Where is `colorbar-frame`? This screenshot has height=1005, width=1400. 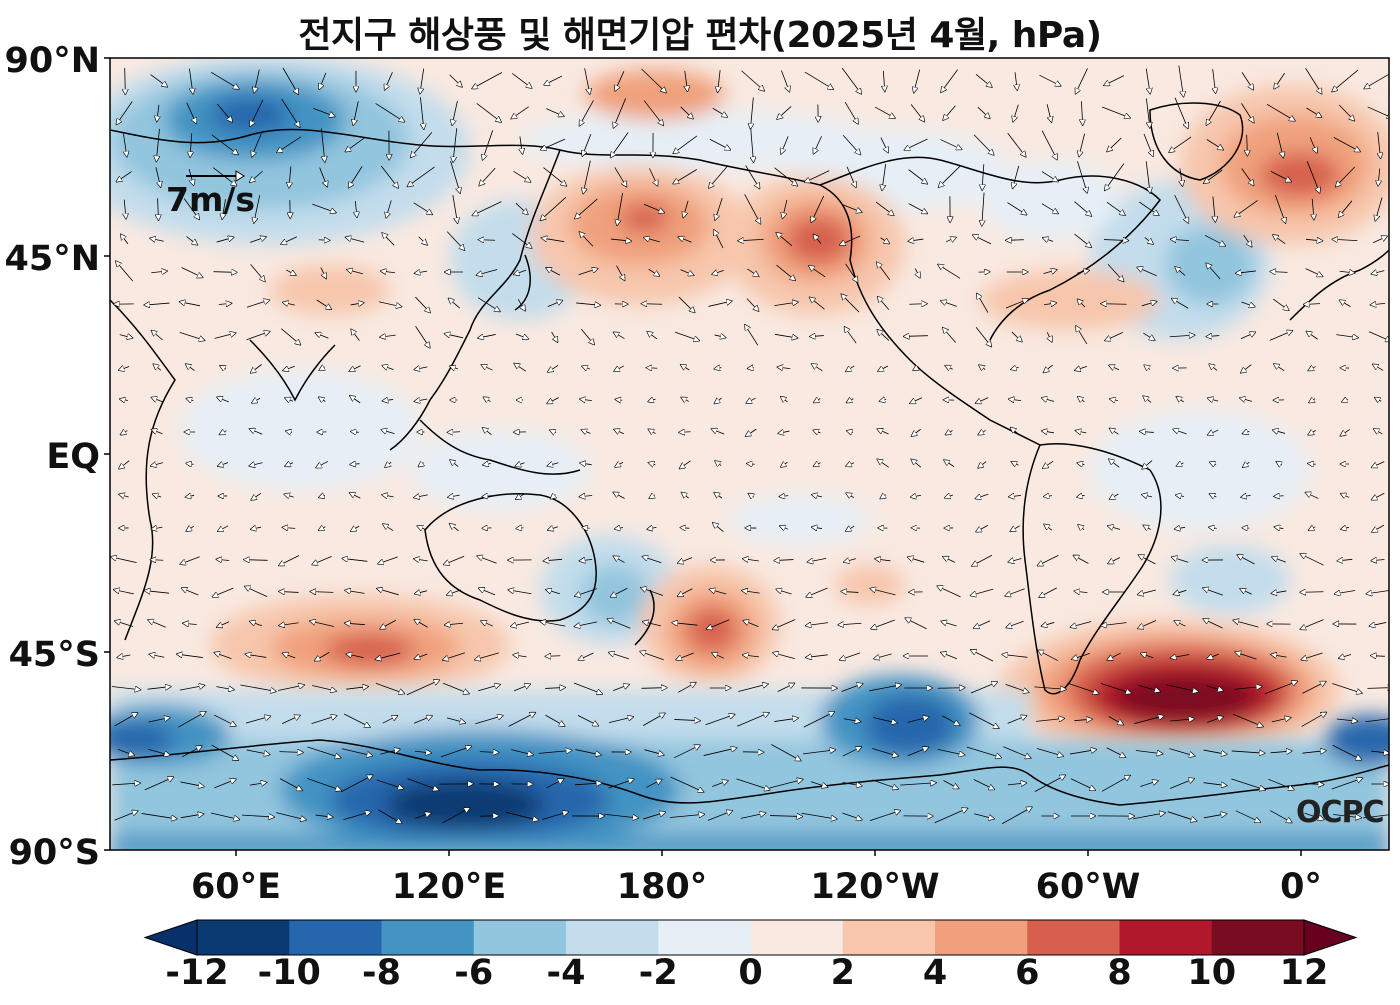
colorbar-frame is located at coordinates (750, 937).